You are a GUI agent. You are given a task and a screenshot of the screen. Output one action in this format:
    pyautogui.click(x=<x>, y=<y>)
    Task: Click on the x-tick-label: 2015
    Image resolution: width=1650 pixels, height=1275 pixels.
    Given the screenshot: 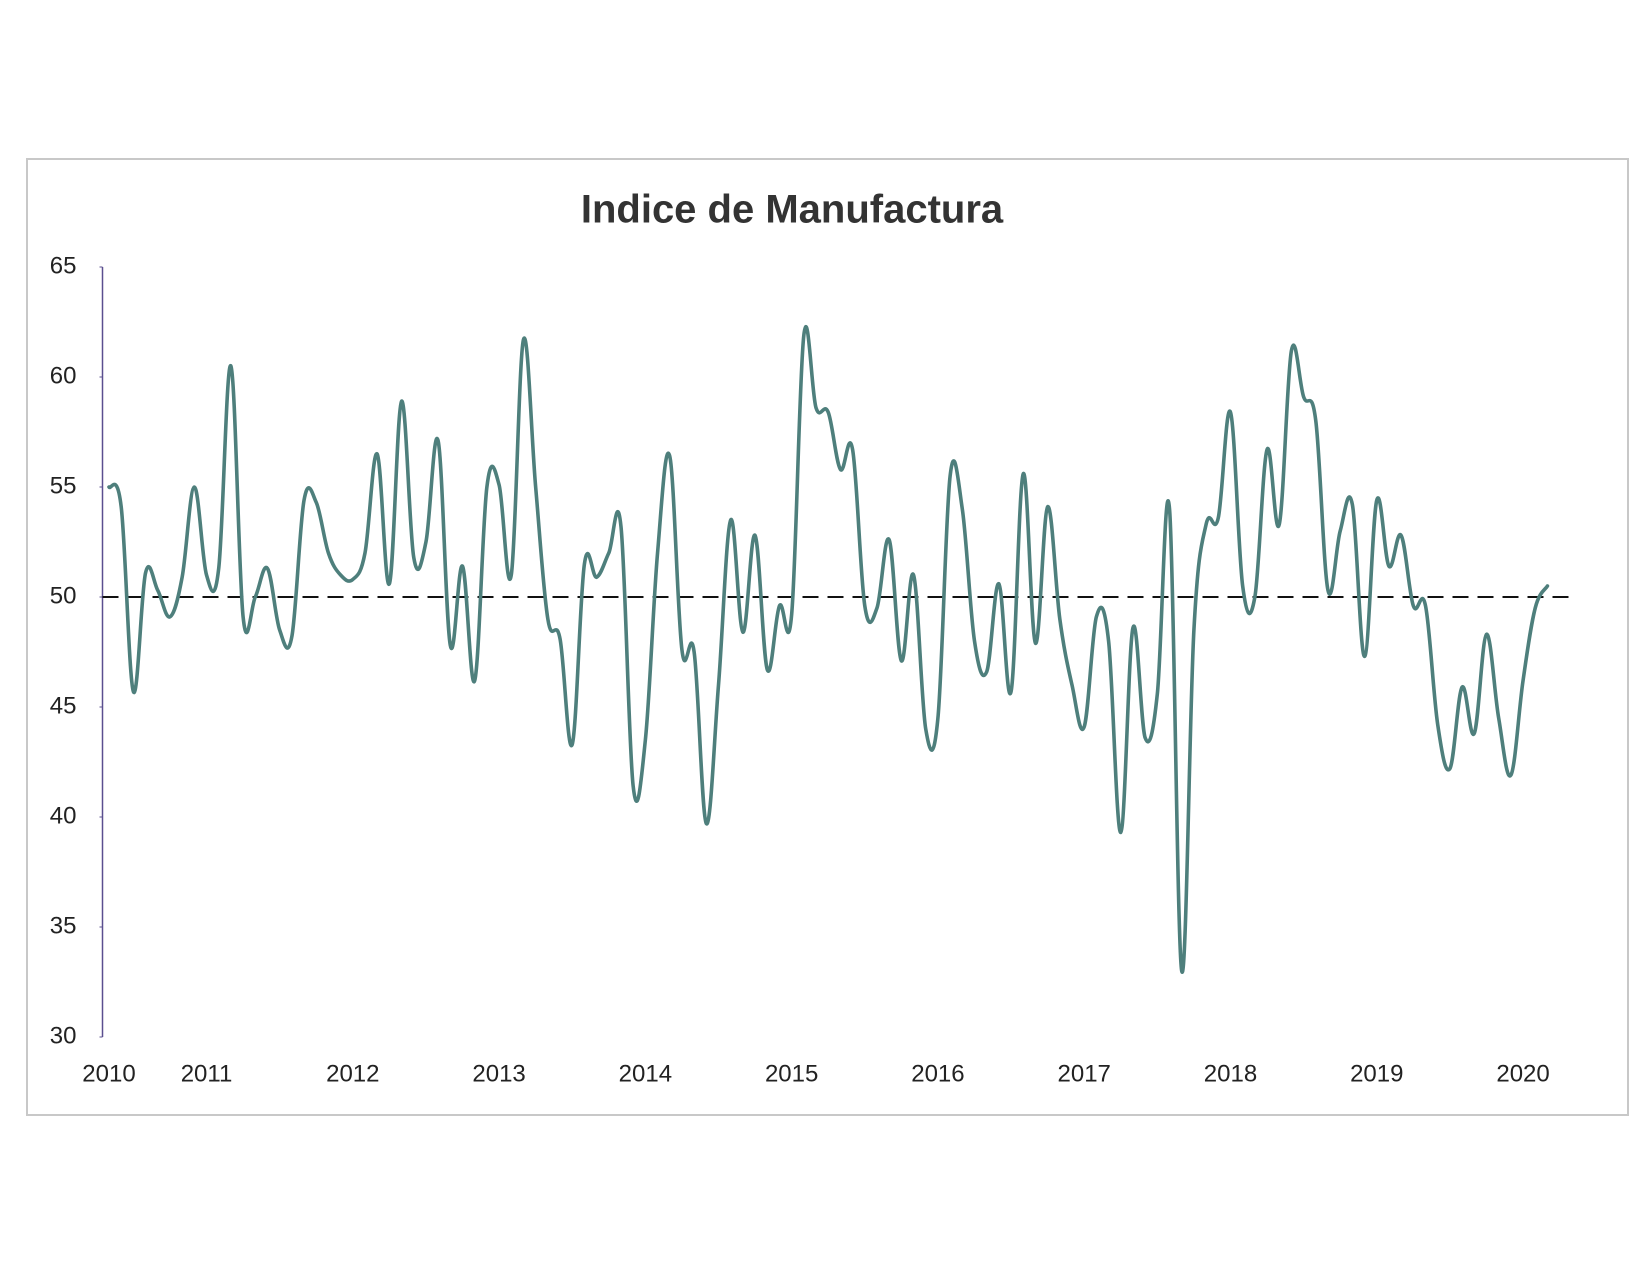 What is the action you would take?
    pyautogui.click(x=791, y=1073)
    